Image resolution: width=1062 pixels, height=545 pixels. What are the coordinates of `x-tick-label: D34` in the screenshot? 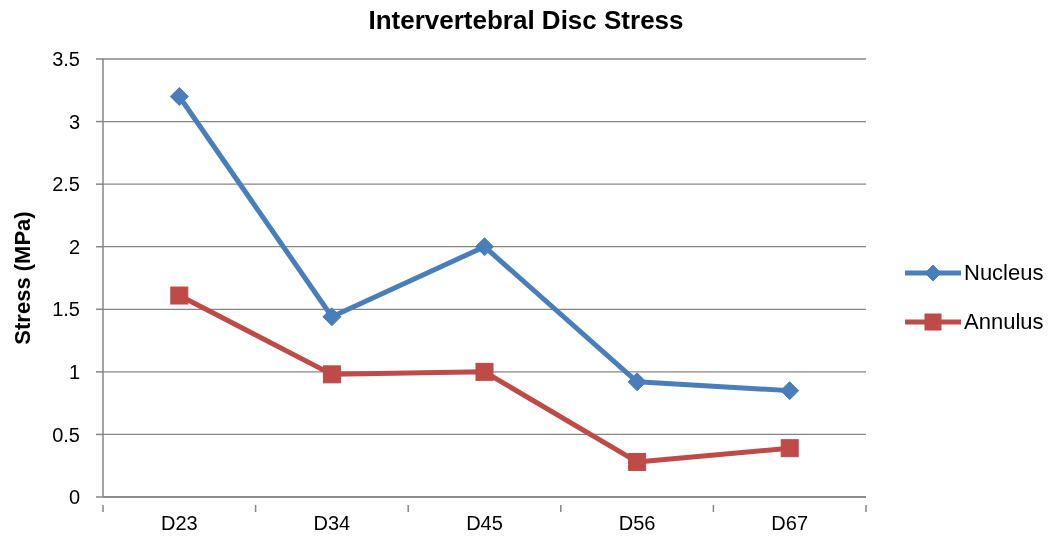 It's located at (332, 523).